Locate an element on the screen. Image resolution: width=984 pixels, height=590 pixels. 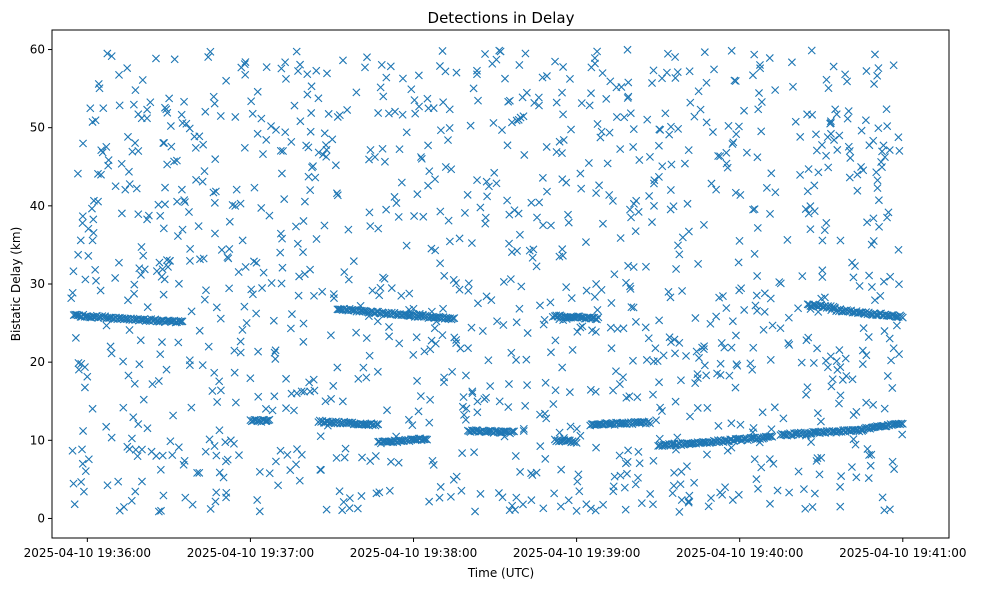
x-tick-label: 2025-04-10 19:39:00 is located at coordinates (576, 553).